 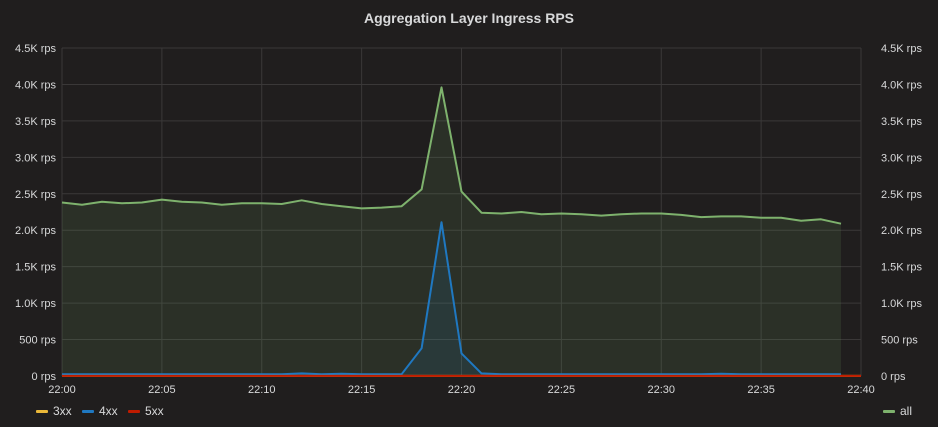 What do you see at coordinates (901, 195) in the screenshot?
I see `y-tick-label-right: 2.5K rps` at bounding box center [901, 195].